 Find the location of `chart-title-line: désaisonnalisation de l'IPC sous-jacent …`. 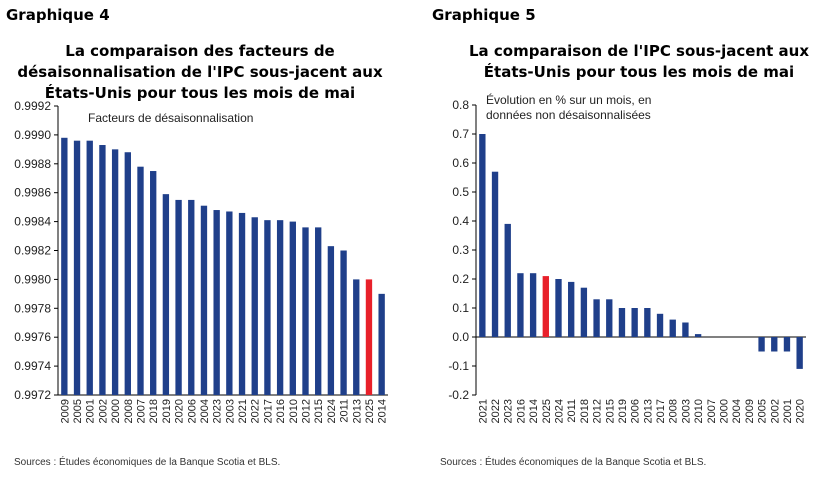

chart-title-line: désaisonnalisation de l'IPC sous-jacent … is located at coordinates (200, 72).